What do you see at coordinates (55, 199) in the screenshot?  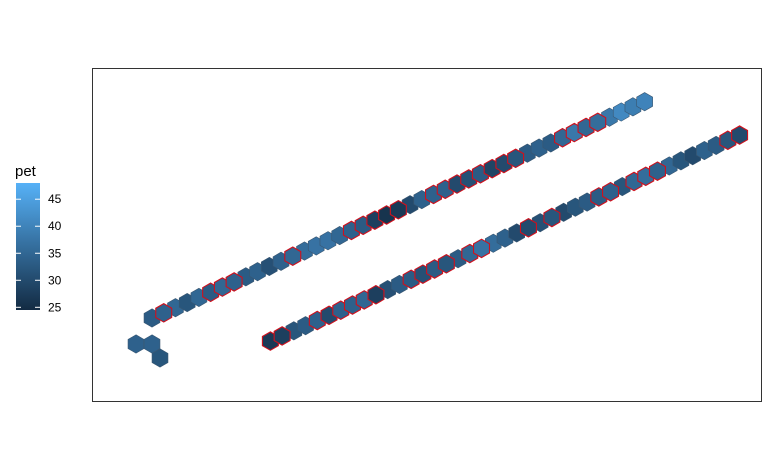 I see `legend-tick-label: 45` at bounding box center [55, 199].